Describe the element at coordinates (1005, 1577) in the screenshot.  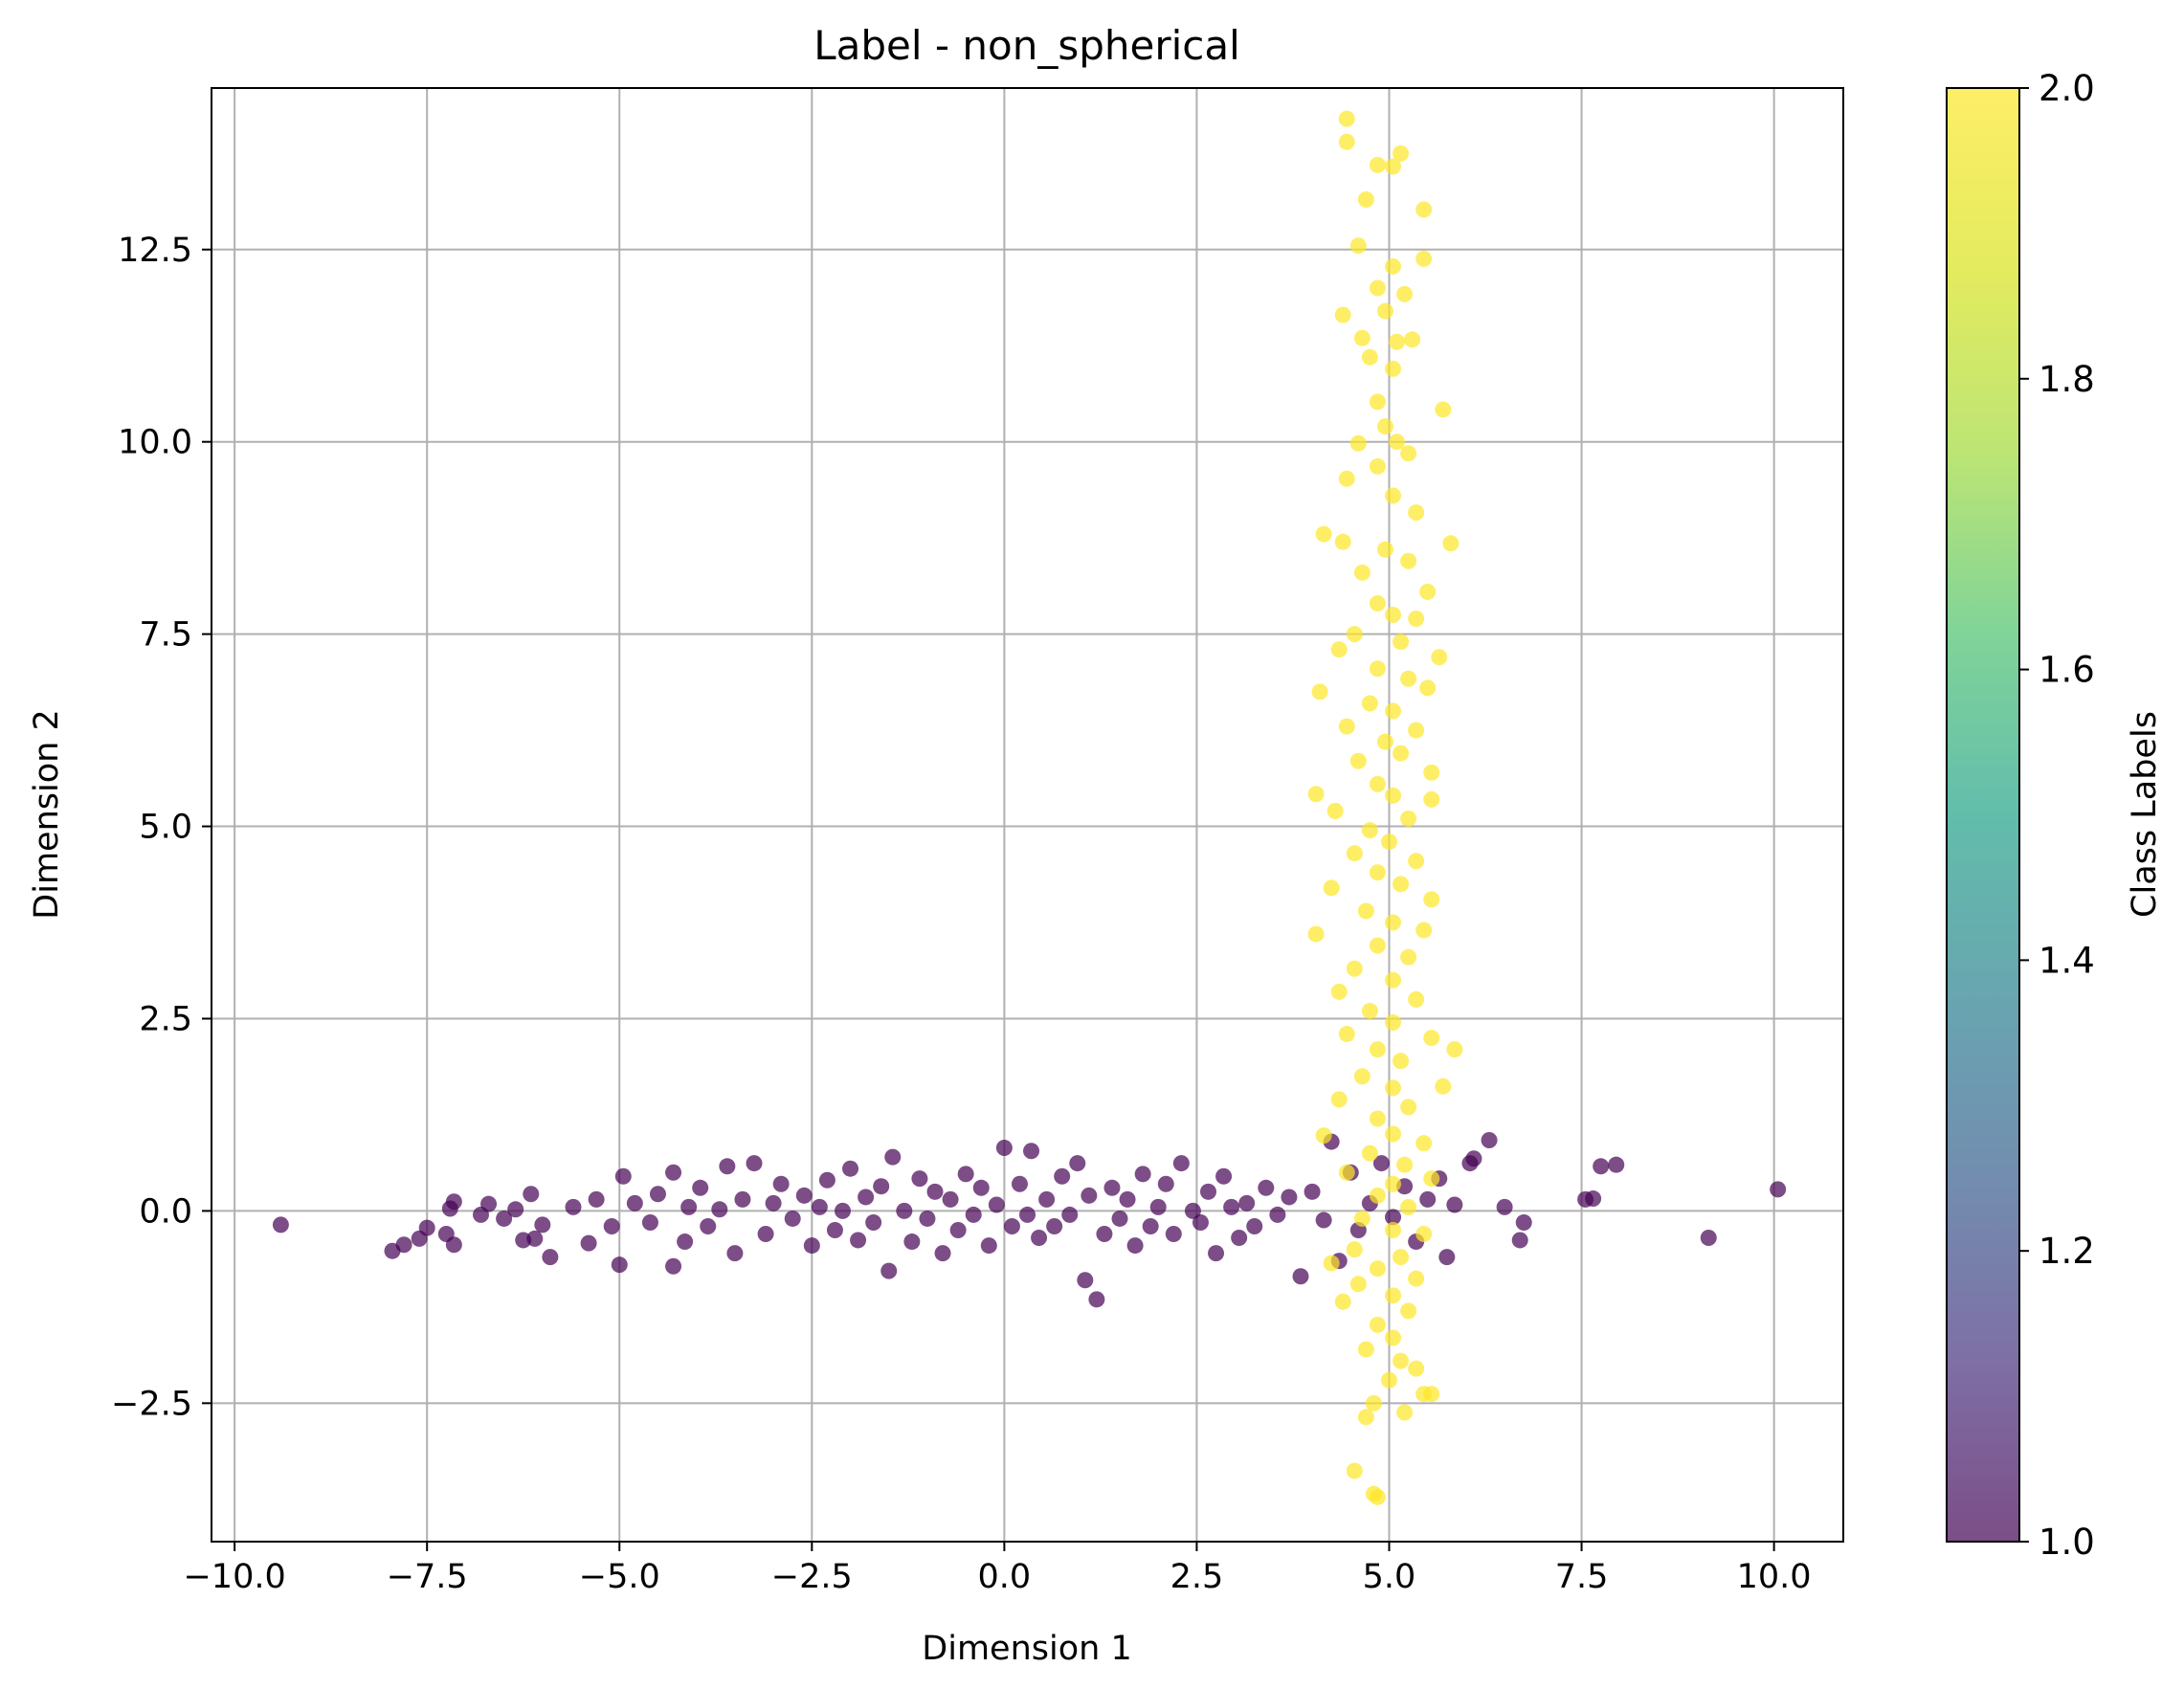
I see `x-tick-label: 0.0` at that location.